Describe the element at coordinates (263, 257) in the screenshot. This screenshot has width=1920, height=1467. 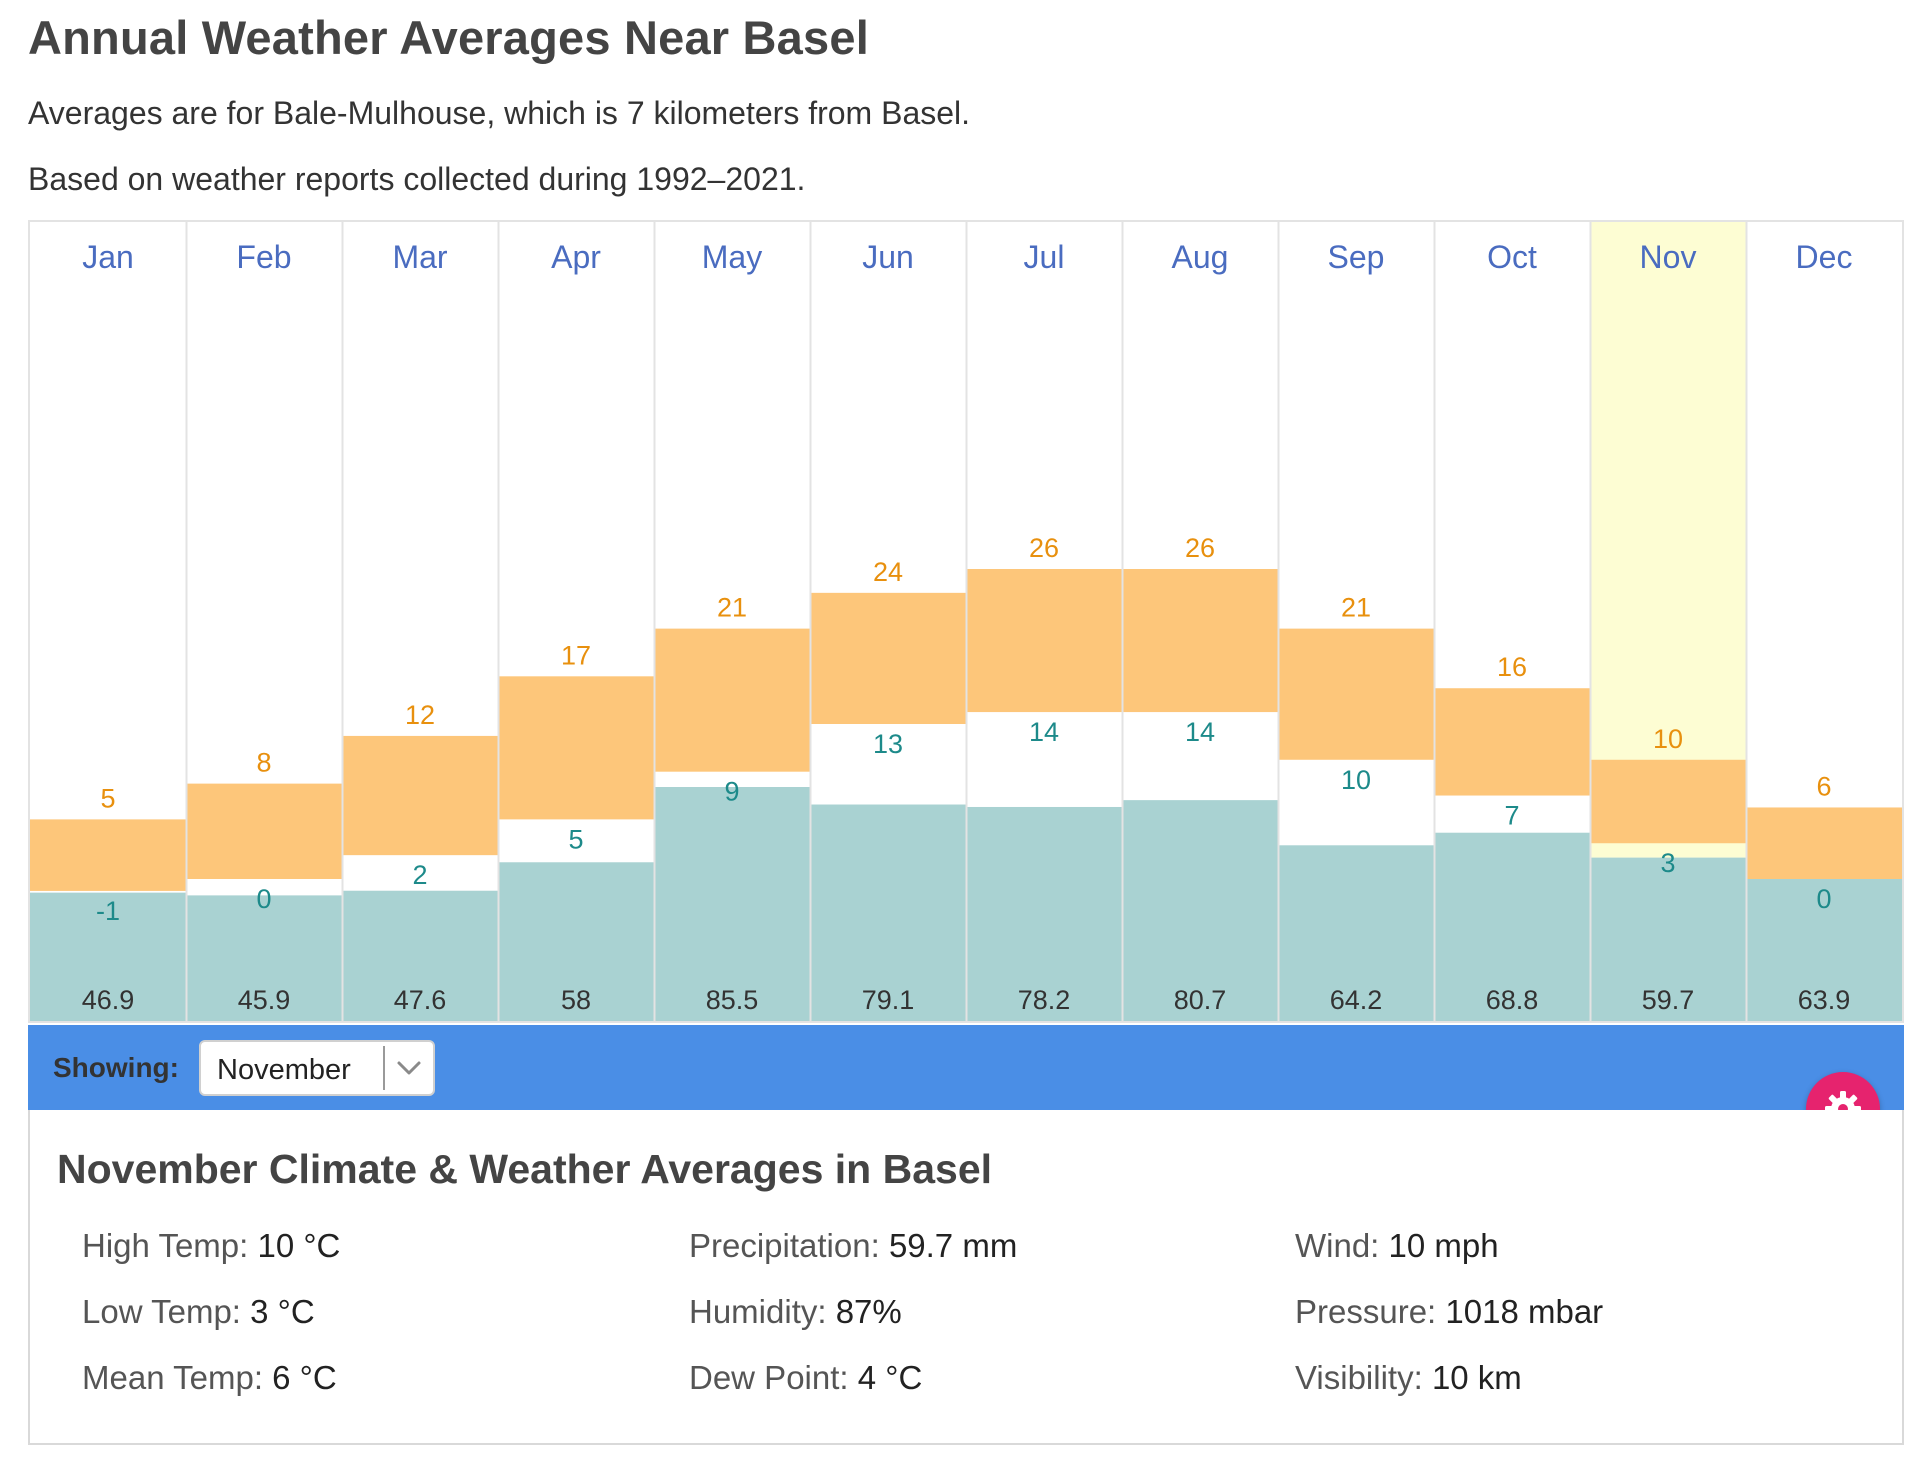
I see `month-label-feb: Feb` at that location.